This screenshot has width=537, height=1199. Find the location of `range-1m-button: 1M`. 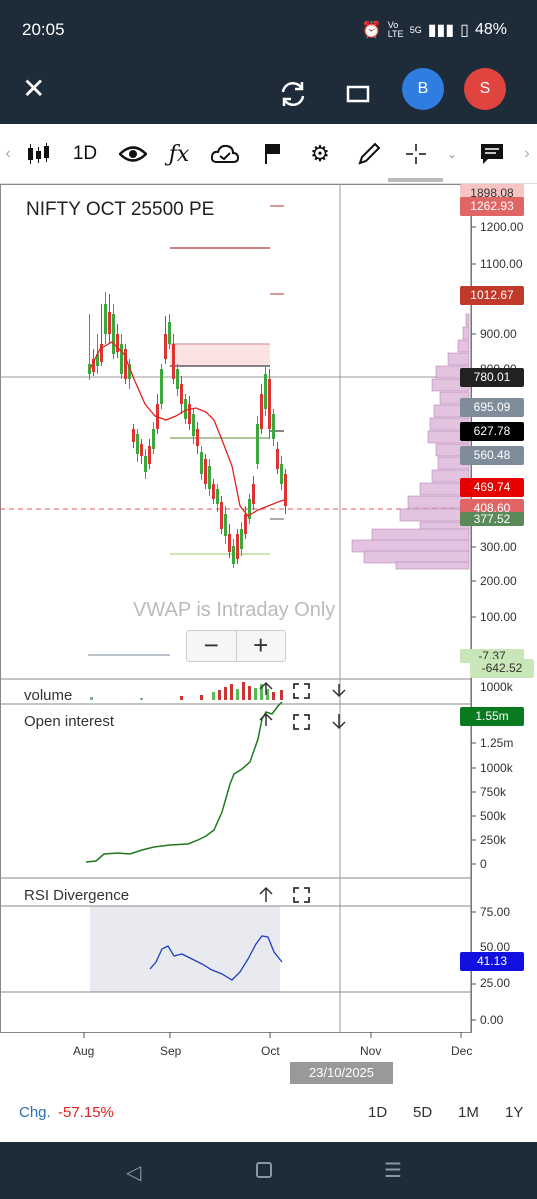

range-1m-button: 1M is located at coordinates (468, 1112).